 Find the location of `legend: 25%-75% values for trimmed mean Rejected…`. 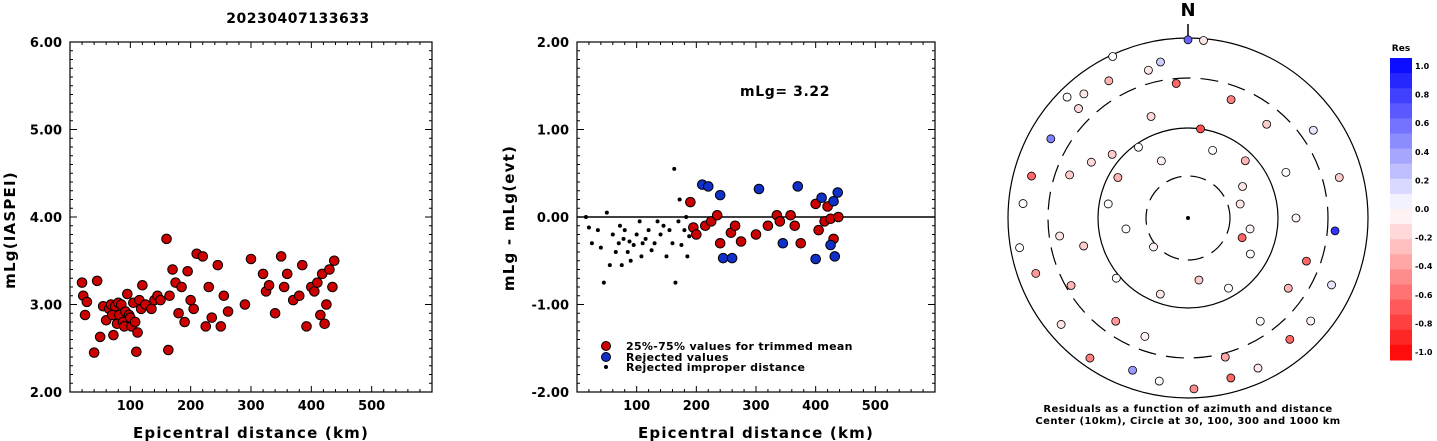

legend: 25%-75% values for trimmed mean Rejected… is located at coordinates (727, 357).